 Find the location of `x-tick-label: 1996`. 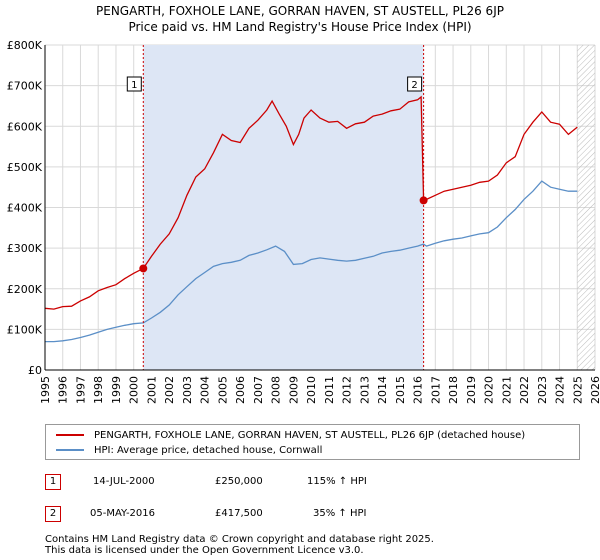

x-tick-label: 1996 is located at coordinates (63, 390).